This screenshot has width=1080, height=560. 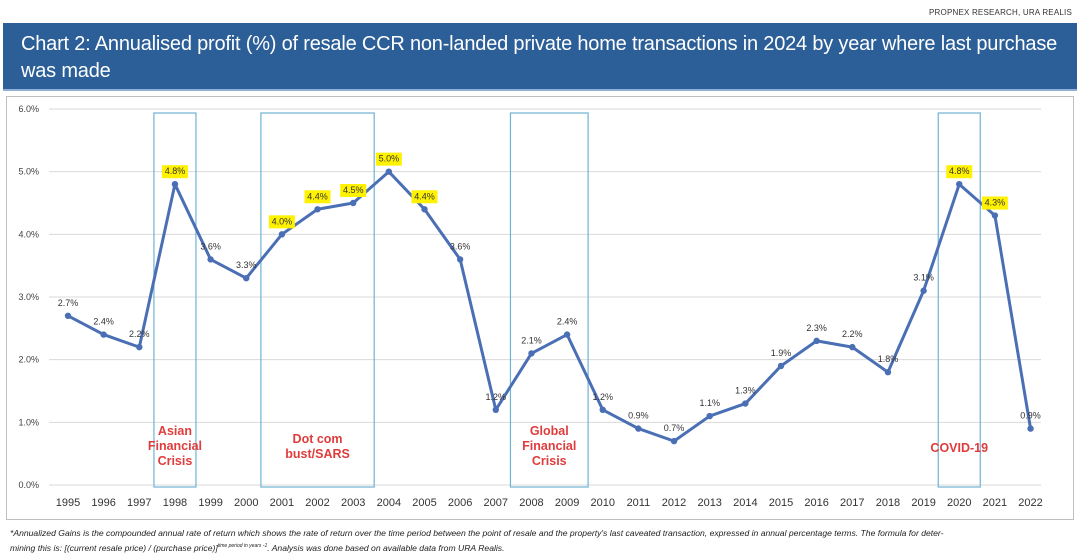 I want to click on x-tick-label: 1999, so click(x=210, y=503).